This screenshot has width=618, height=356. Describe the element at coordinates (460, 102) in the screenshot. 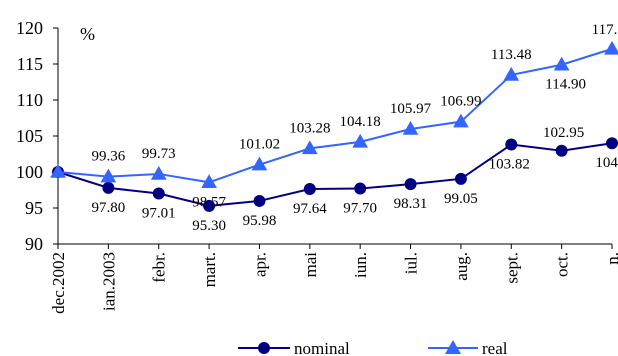

I see `data-label-real: 106.99` at that location.